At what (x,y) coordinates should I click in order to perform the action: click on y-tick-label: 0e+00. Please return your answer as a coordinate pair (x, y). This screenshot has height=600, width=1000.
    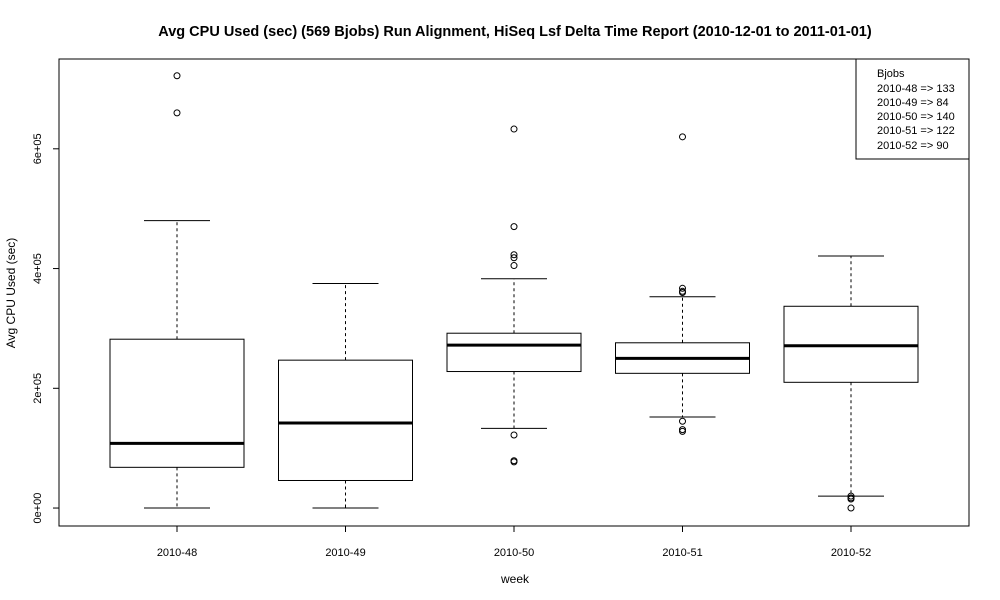
    Looking at the image, I should click on (38, 508).